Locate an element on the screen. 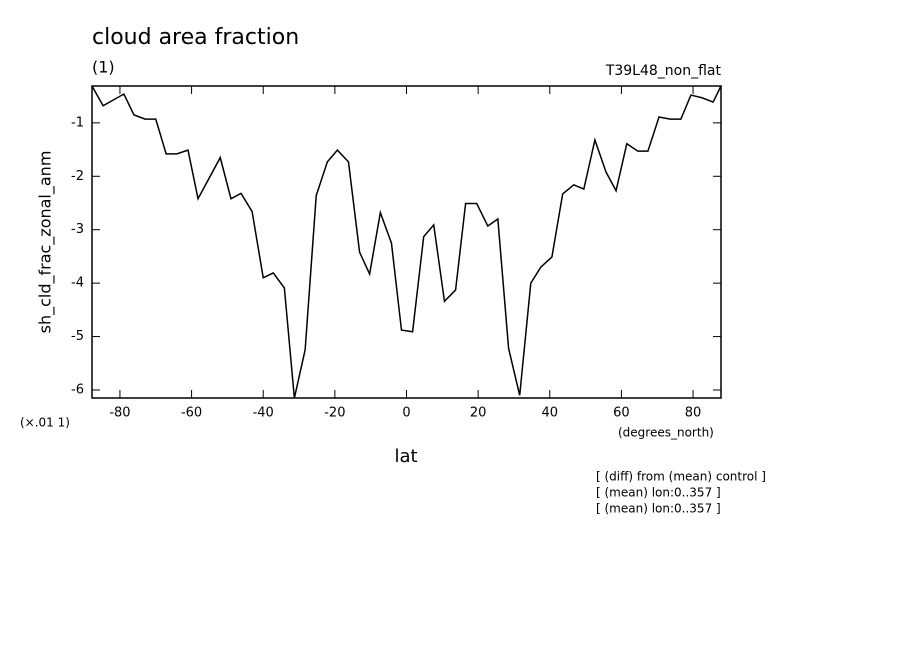  x-axis-label: lat is located at coordinates (405, 456).